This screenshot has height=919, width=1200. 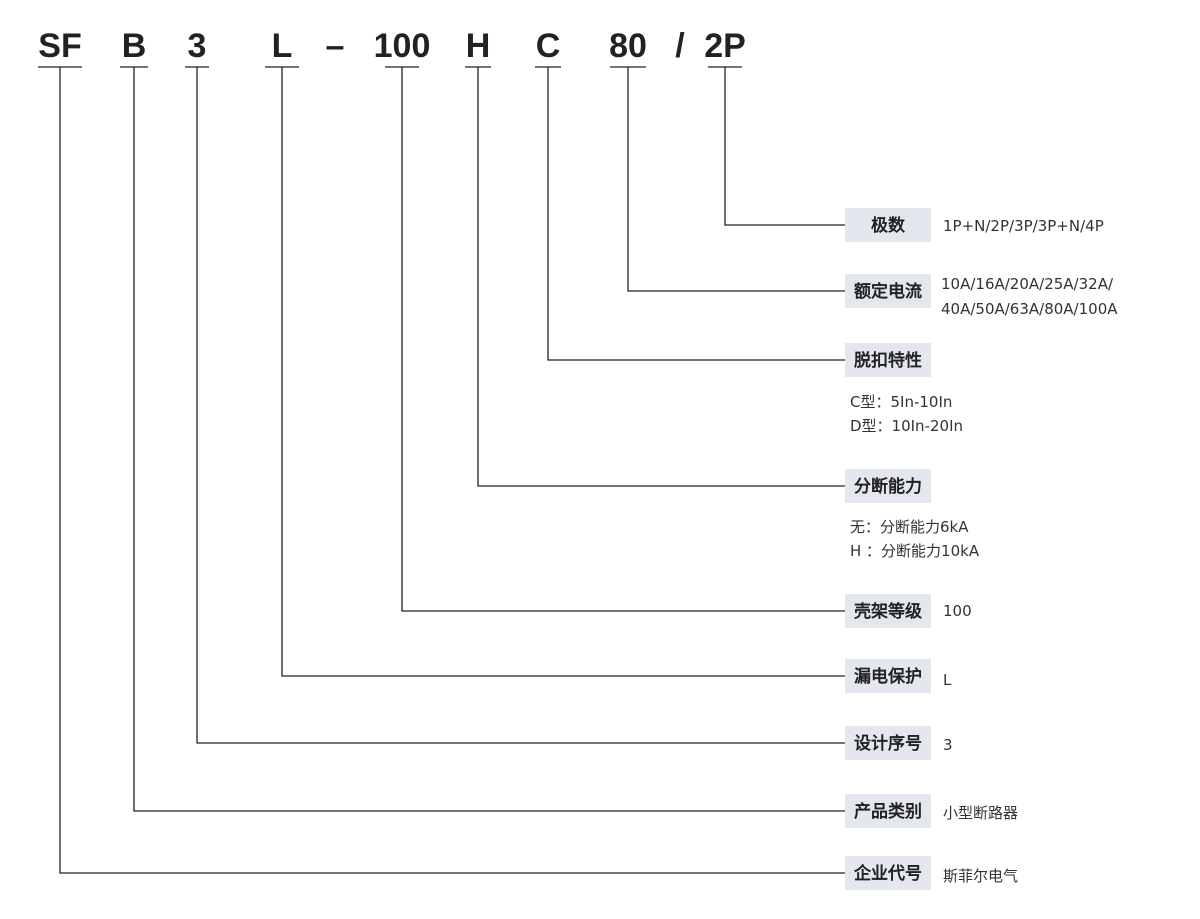 What do you see at coordinates (980, 813) in the screenshot?
I see `field-desc: 小型断路器` at bounding box center [980, 813].